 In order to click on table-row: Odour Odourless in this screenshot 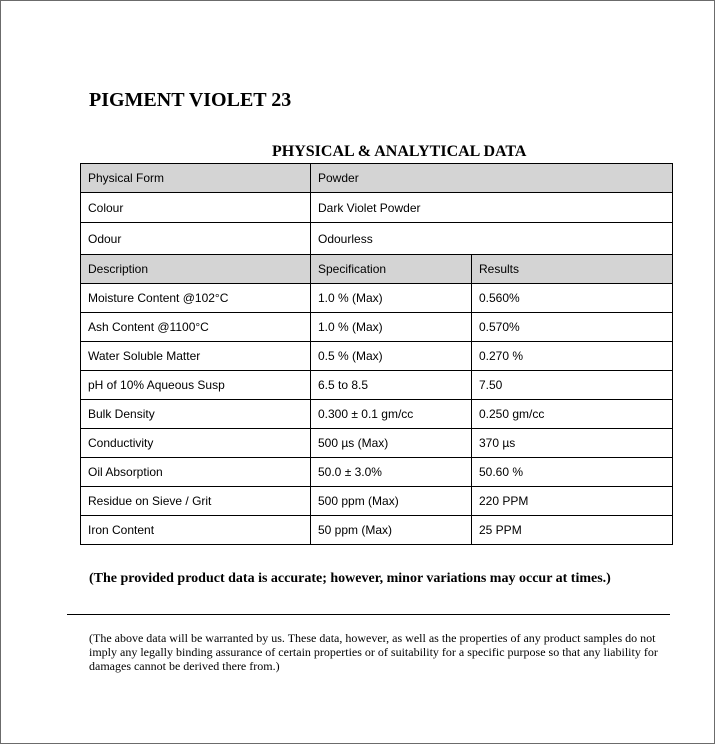, I will do `click(376, 238)`.